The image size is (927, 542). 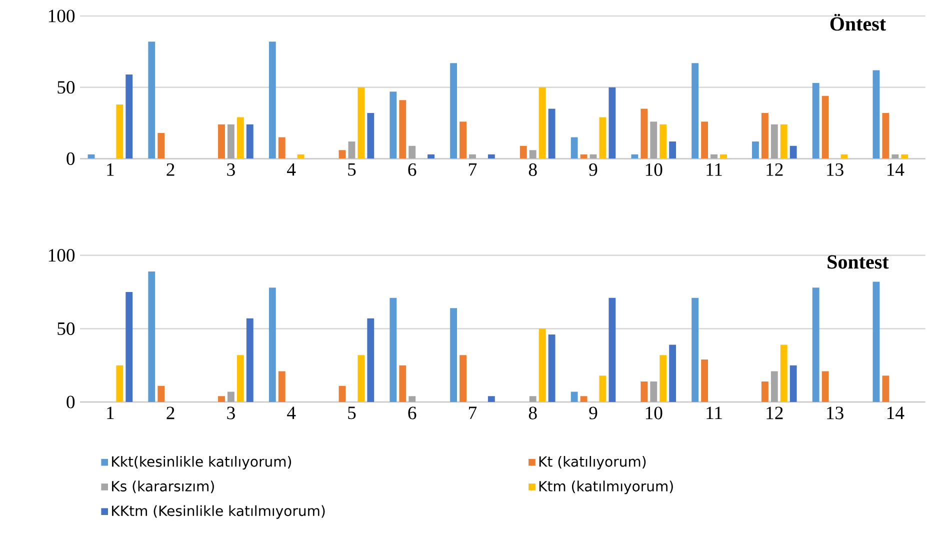 I want to click on x-tick-label: 13, so click(x=835, y=413).